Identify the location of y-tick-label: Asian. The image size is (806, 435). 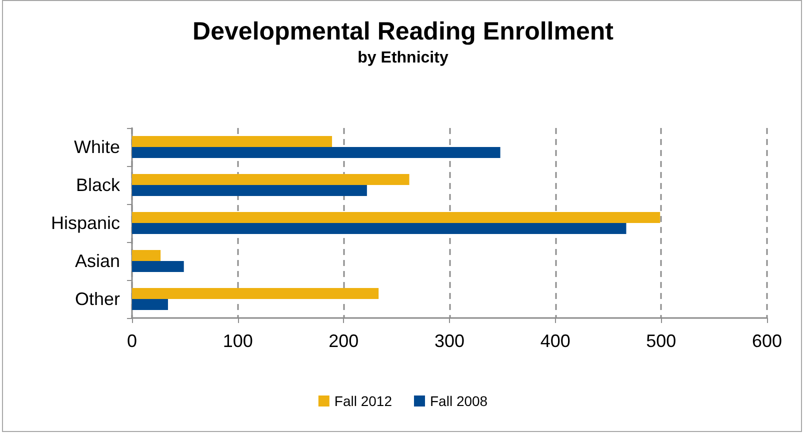
(97, 261).